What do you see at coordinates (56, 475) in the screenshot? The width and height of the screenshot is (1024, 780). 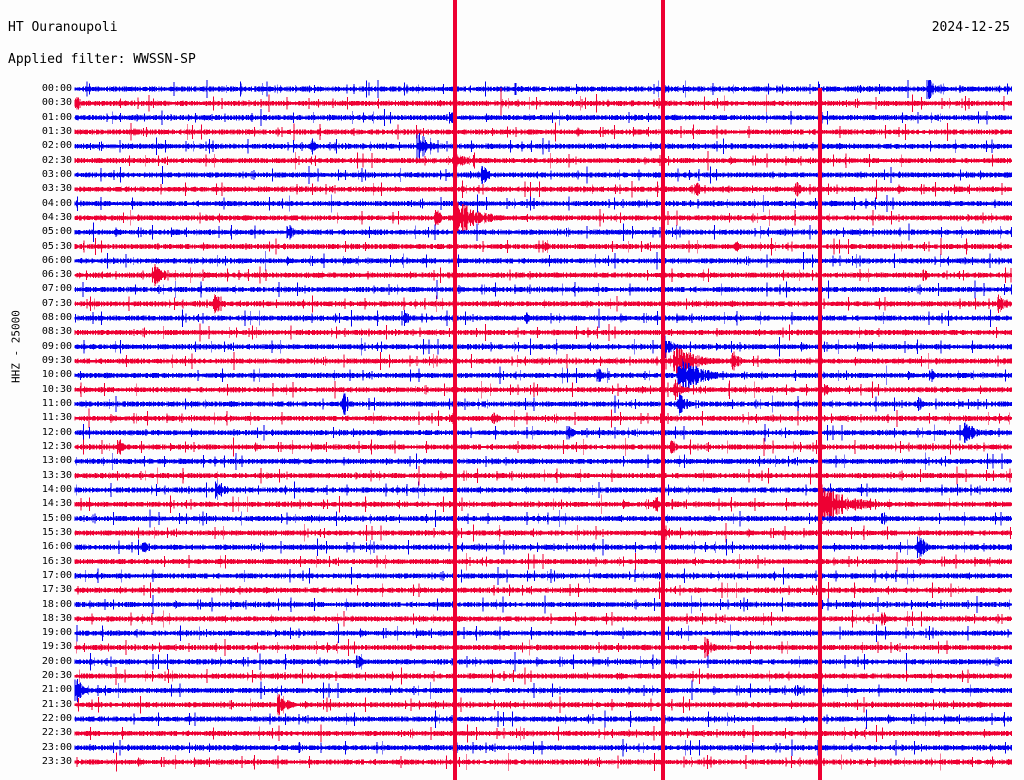 I see `time-tick-1330: 13:30` at bounding box center [56, 475].